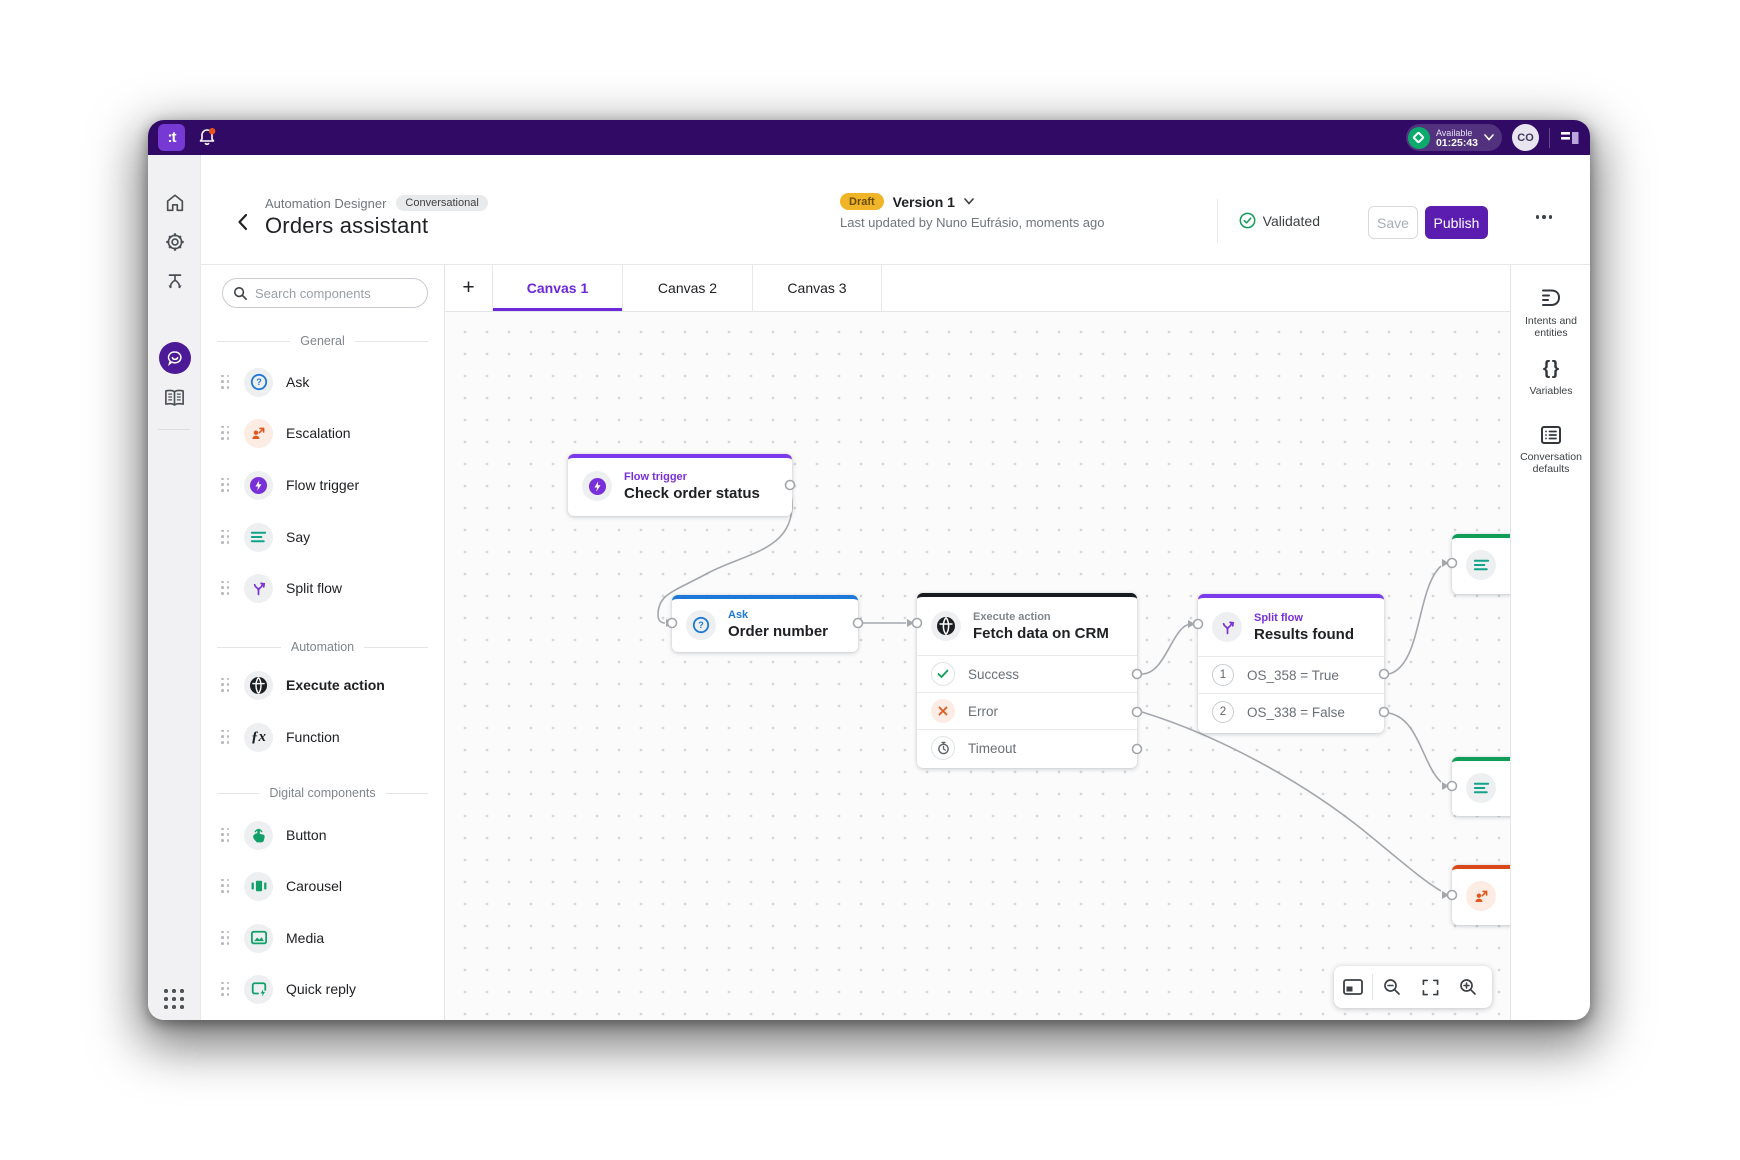 The image size is (1740, 1160). I want to click on button-hand-icon, so click(258, 835).